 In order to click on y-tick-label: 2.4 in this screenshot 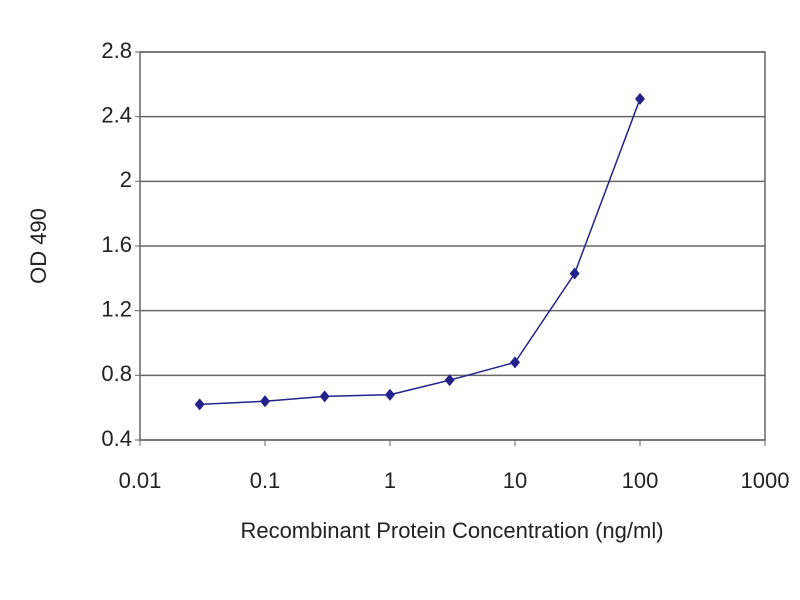, I will do `click(116, 114)`.